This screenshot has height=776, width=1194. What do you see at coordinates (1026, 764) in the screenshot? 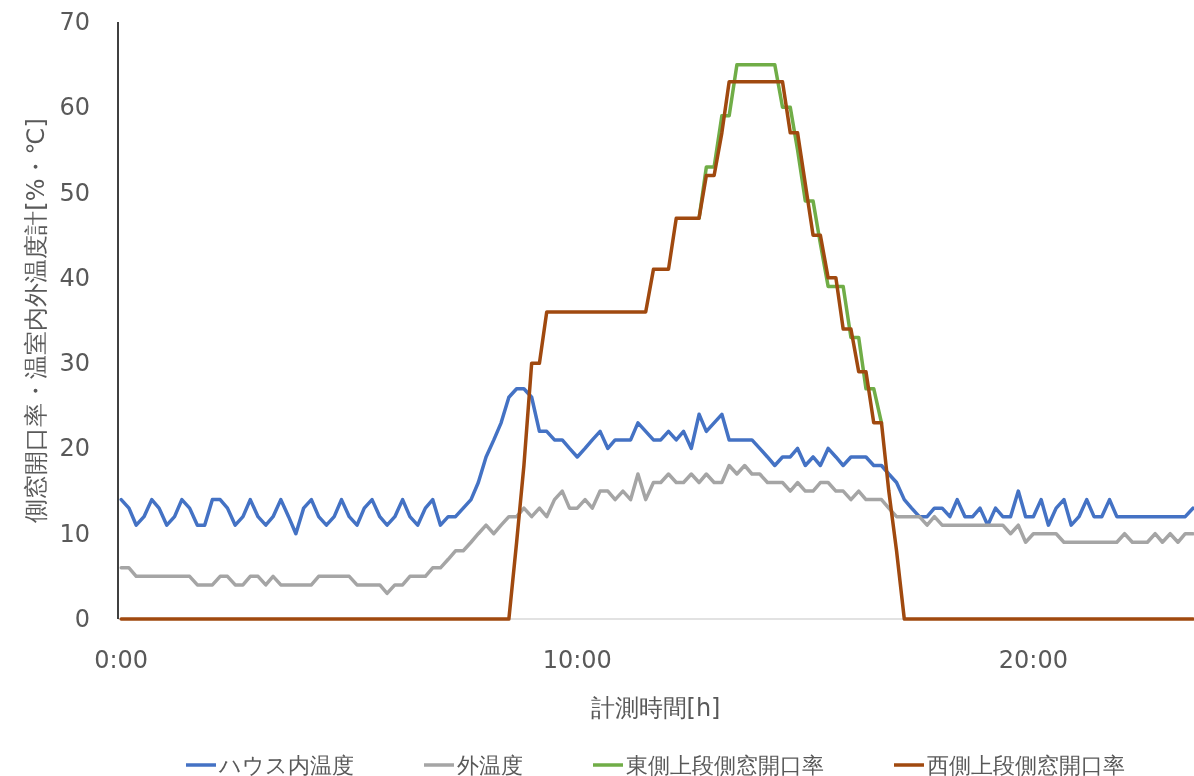
I see `legend-label: 西側上段側窓開口率` at bounding box center [1026, 764].